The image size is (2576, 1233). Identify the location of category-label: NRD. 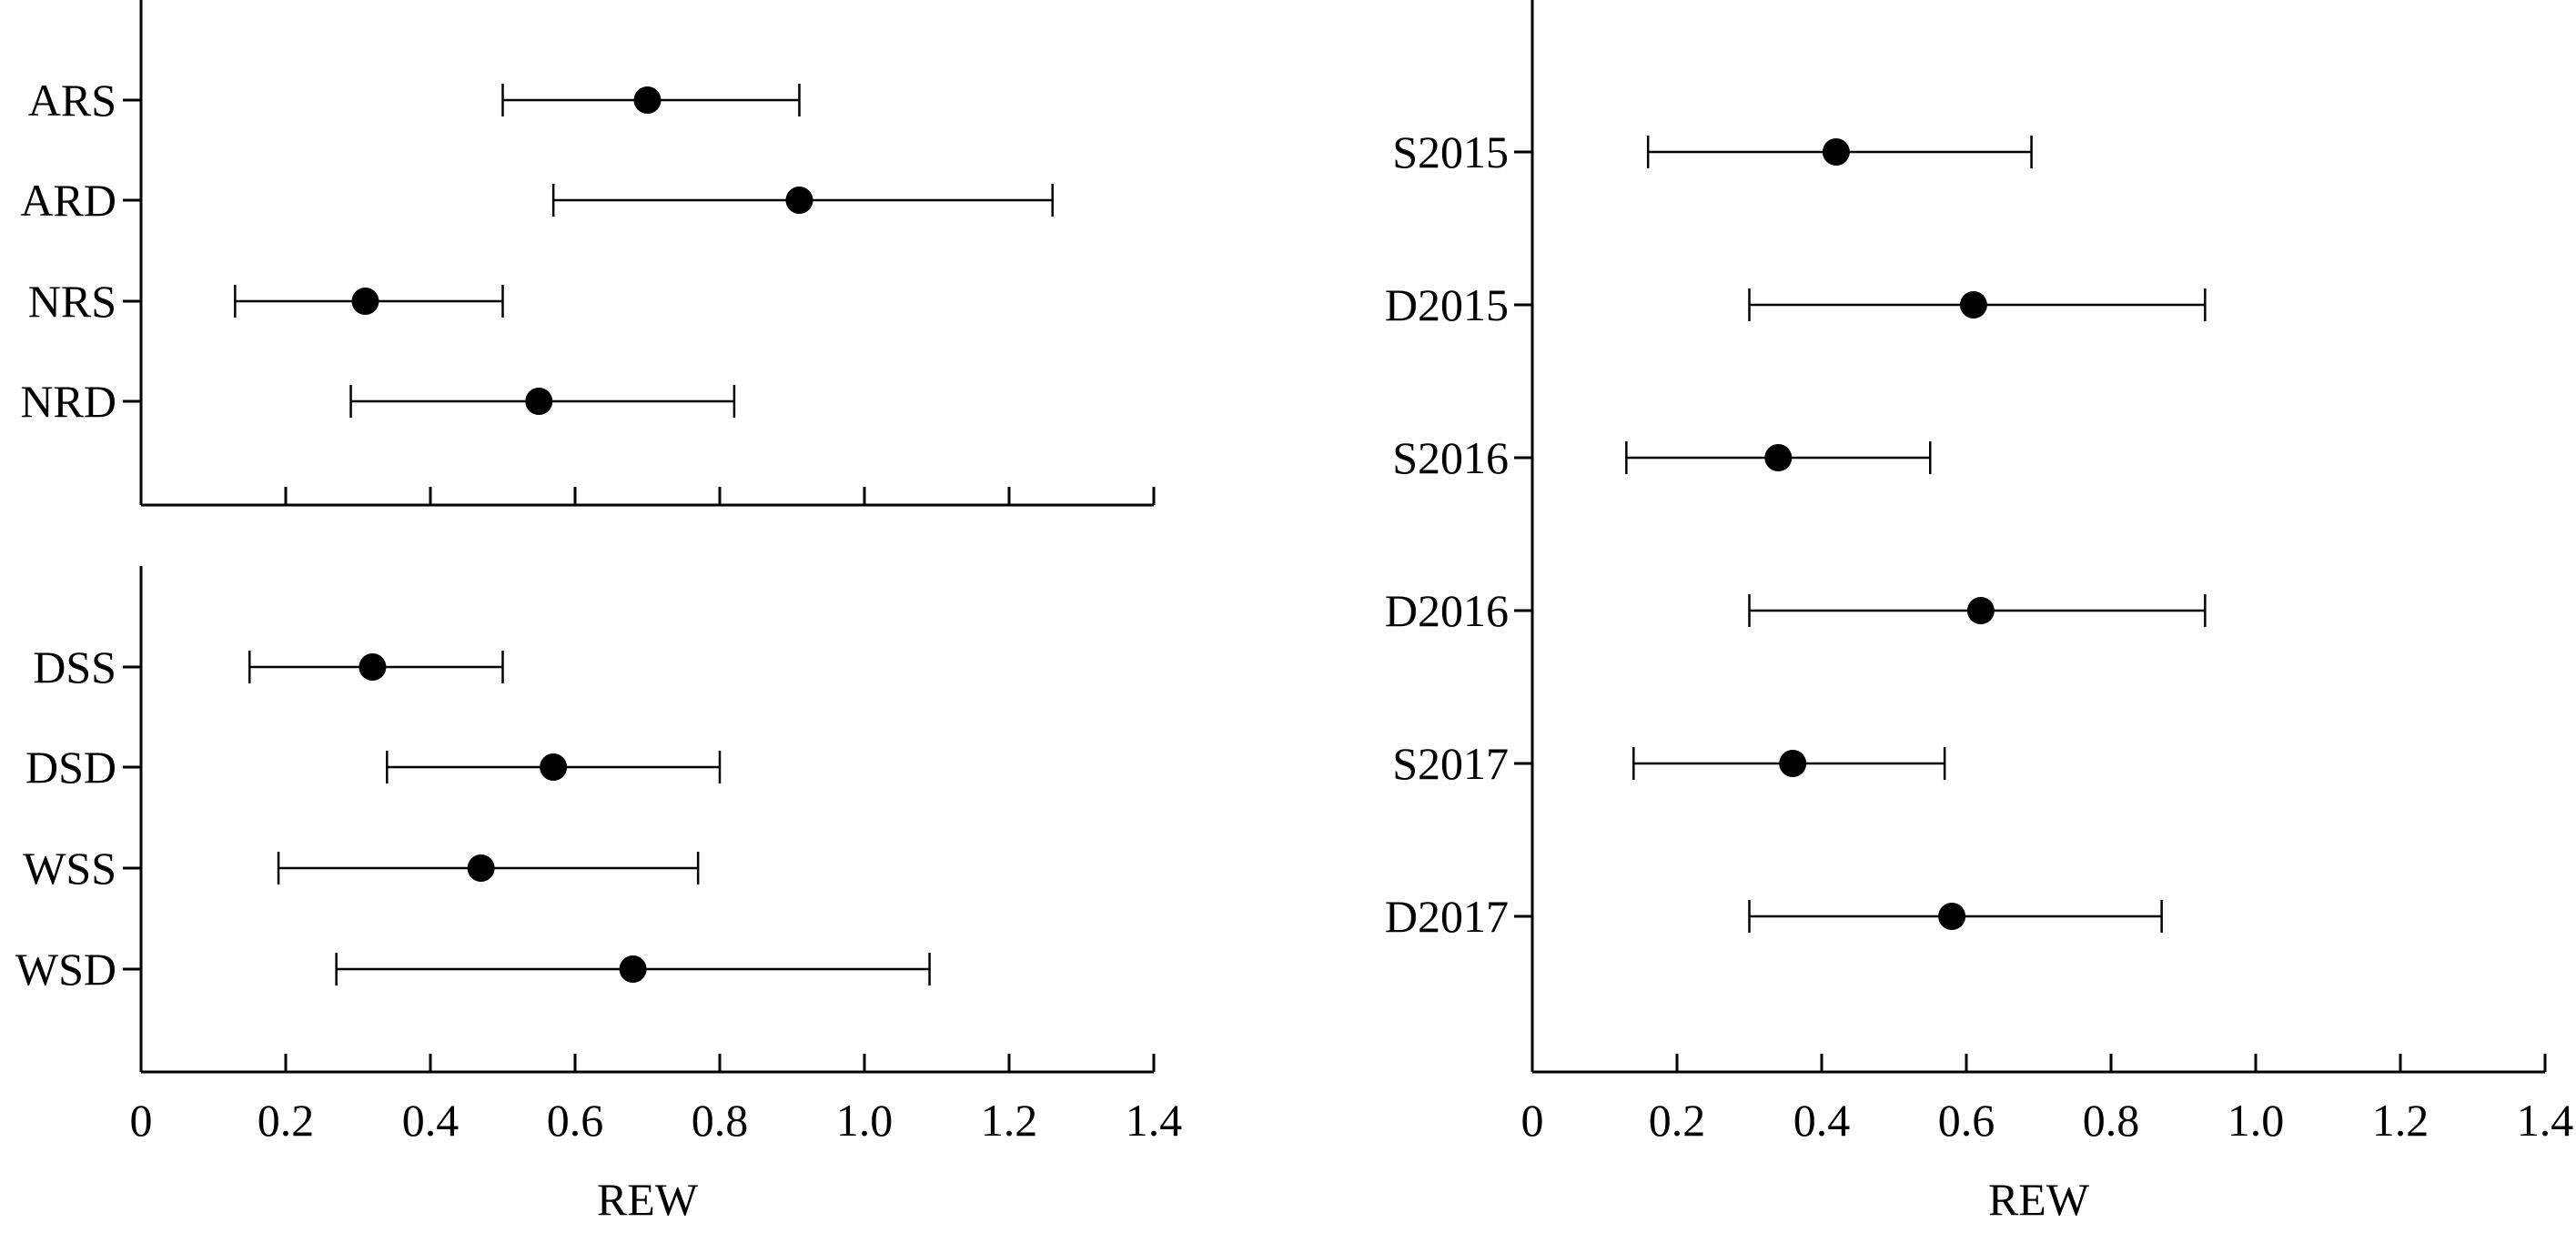
(68, 401).